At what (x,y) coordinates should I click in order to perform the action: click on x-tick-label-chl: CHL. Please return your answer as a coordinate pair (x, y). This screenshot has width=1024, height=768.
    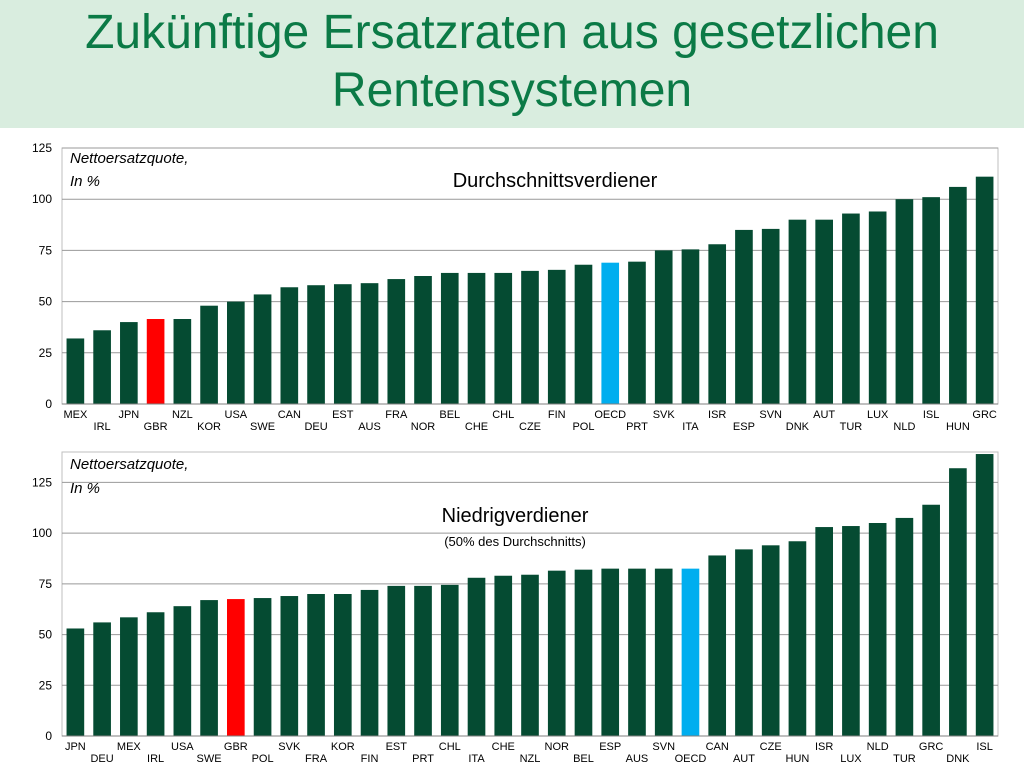
    Looking at the image, I should click on (503, 415).